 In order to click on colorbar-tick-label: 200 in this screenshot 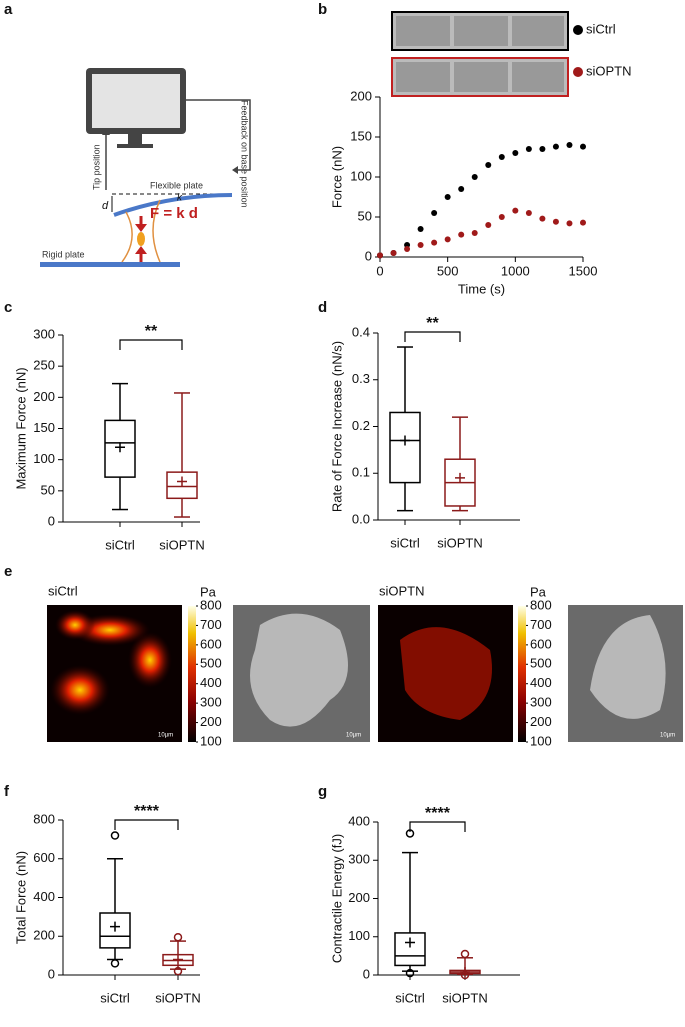, I will do `click(211, 721)`.